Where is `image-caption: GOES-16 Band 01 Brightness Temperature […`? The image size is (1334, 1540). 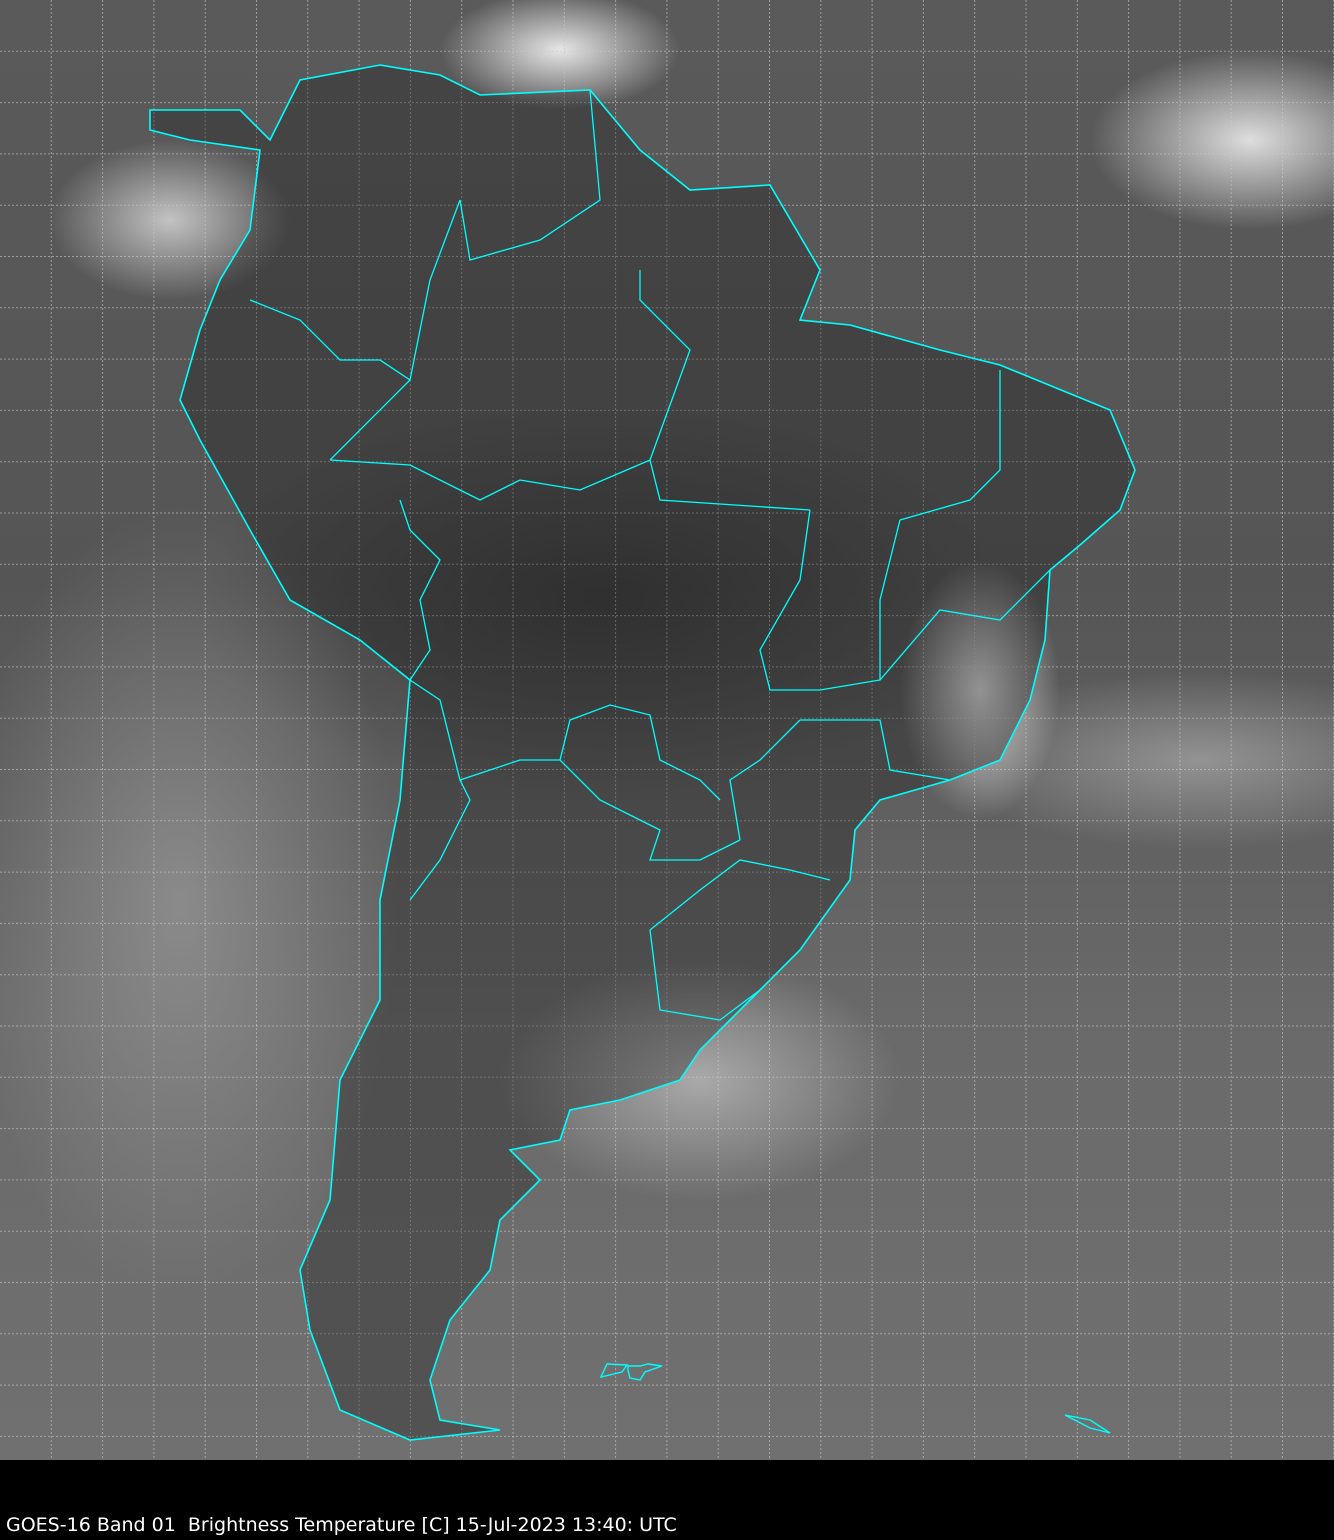
image-caption: GOES-16 Band 01 Brightness Temperature [… is located at coordinates (341, 1525).